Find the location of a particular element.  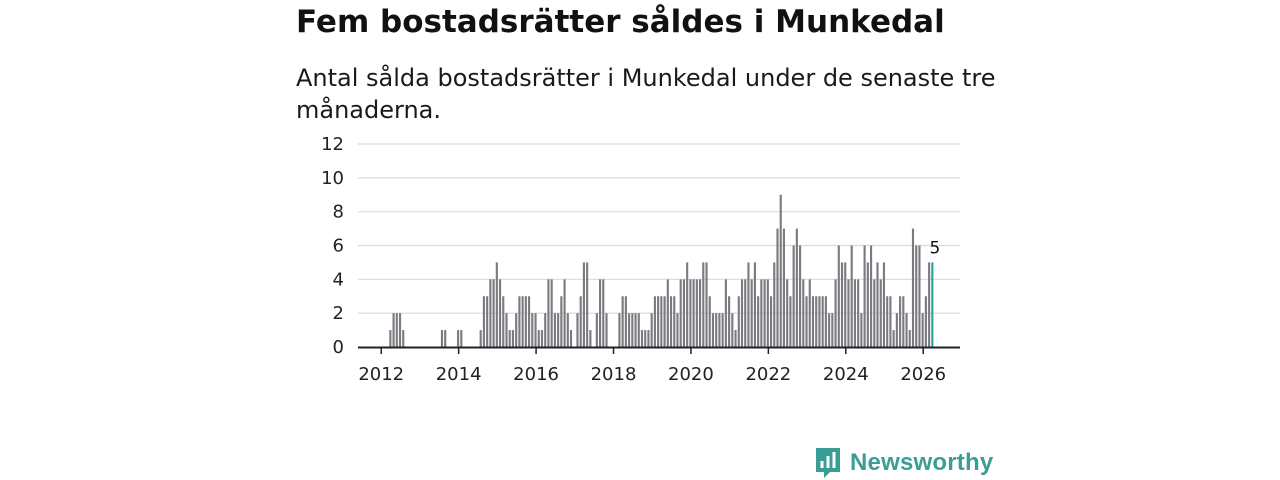

chart-title: Fem bostadsrätter såldes i Munkedal is located at coordinates (620, 22).